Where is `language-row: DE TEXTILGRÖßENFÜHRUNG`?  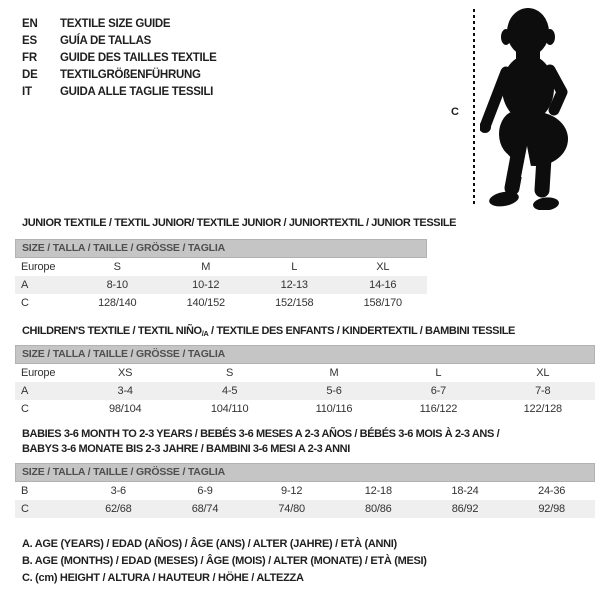
language-row: DE TEXTILGRÖßENFÜHRUNG is located at coordinates (119, 75).